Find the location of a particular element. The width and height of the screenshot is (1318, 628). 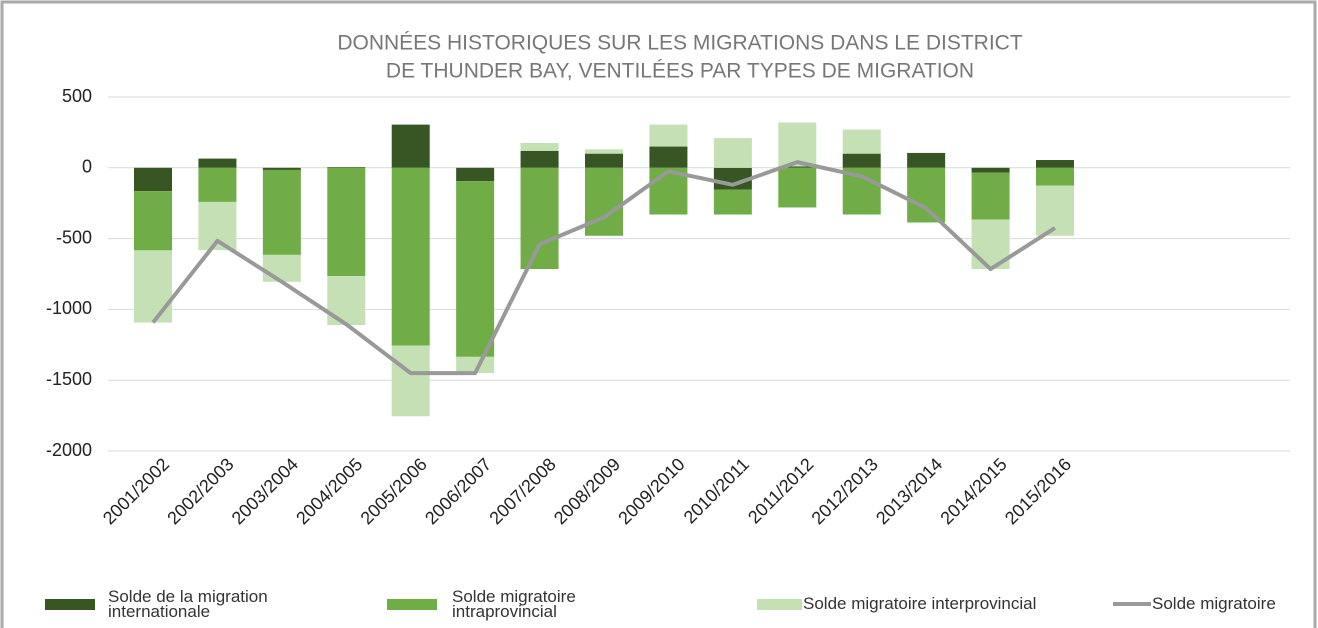

y-tick-label: -500 is located at coordinates (74, 237).